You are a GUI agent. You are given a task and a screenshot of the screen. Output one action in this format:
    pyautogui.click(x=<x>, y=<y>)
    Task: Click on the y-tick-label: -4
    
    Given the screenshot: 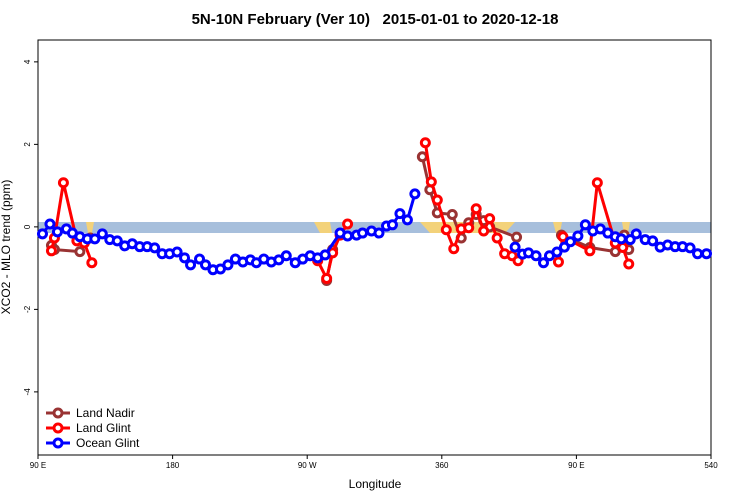 What is the action you would take?
    pyautogui.click(x=27, y=392)
    